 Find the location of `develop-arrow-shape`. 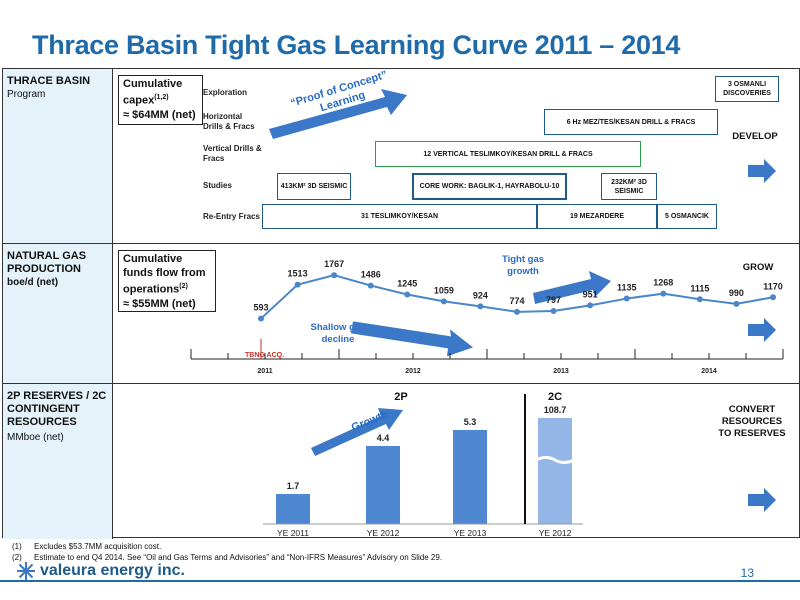

develop-arrow-shape is located at coordinates (762, 171).